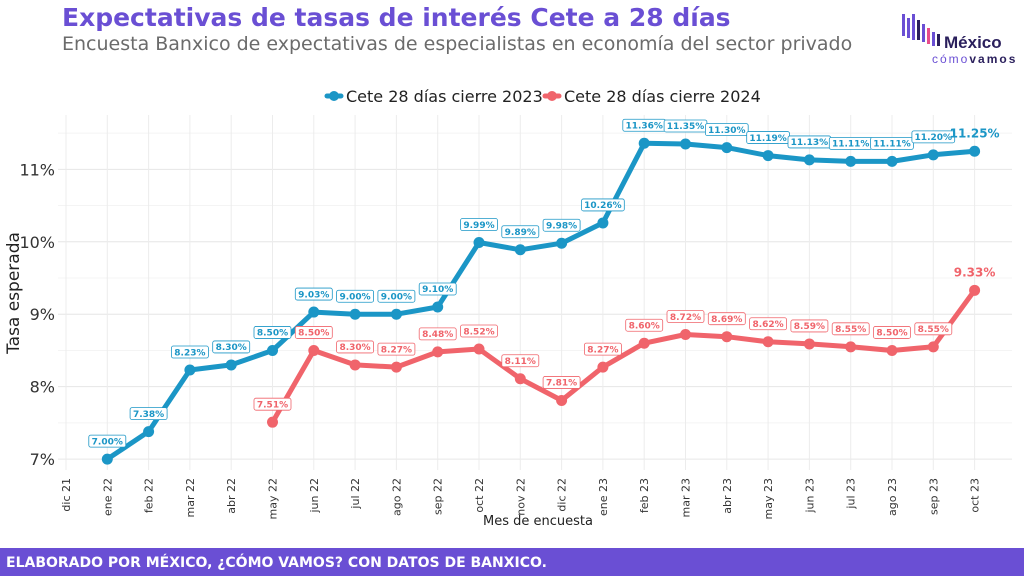 The image size is (1024, 578). What do you see at coordinates (810, 143) in the screenshot?
I see `data-label: 11.13%` at bounding box center [810, 143].